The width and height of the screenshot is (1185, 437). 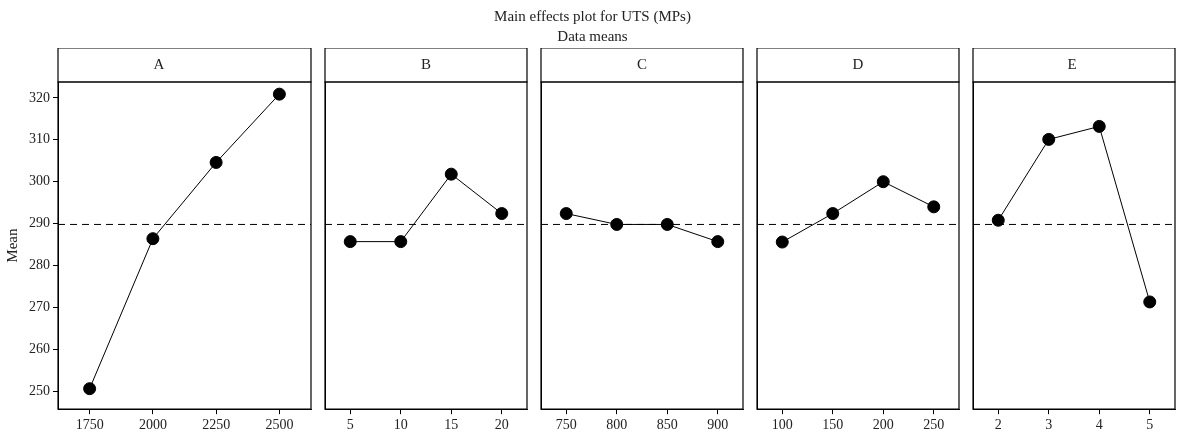 What do you see at coordinates (782, 425) in the screenshot?
I see `x-tick-label: 100` at bounding box center [782, 425].